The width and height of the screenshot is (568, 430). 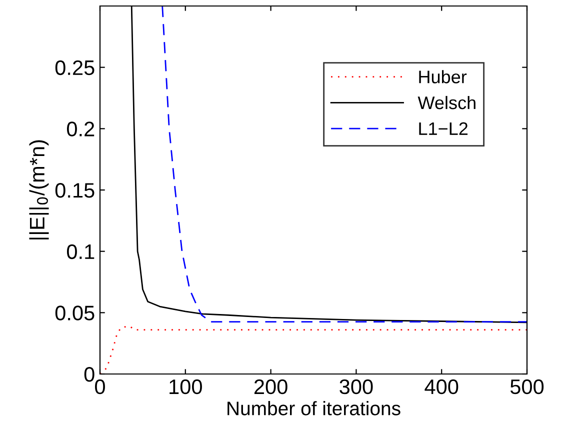 I want to click on y-tick-label: 0, so click(x=89, y=374).